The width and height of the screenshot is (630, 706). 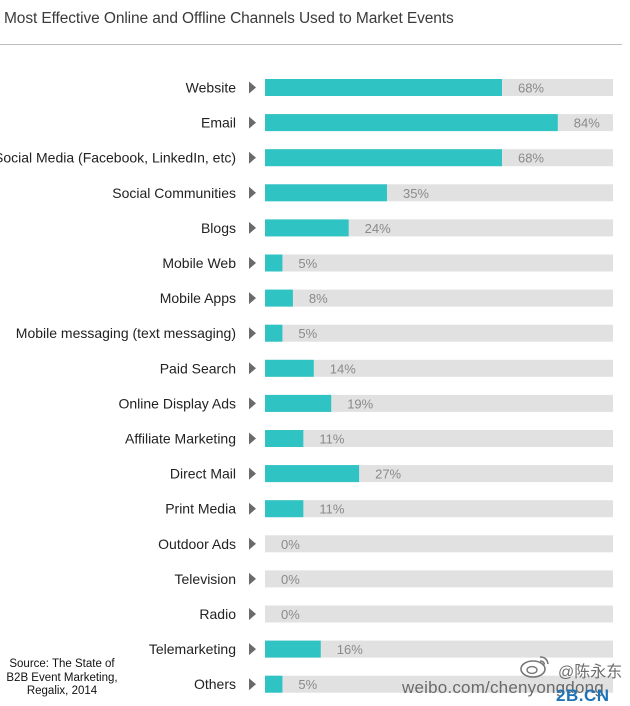 I want to click on category-label: Online Display Ads, so click(x=177, y=403).